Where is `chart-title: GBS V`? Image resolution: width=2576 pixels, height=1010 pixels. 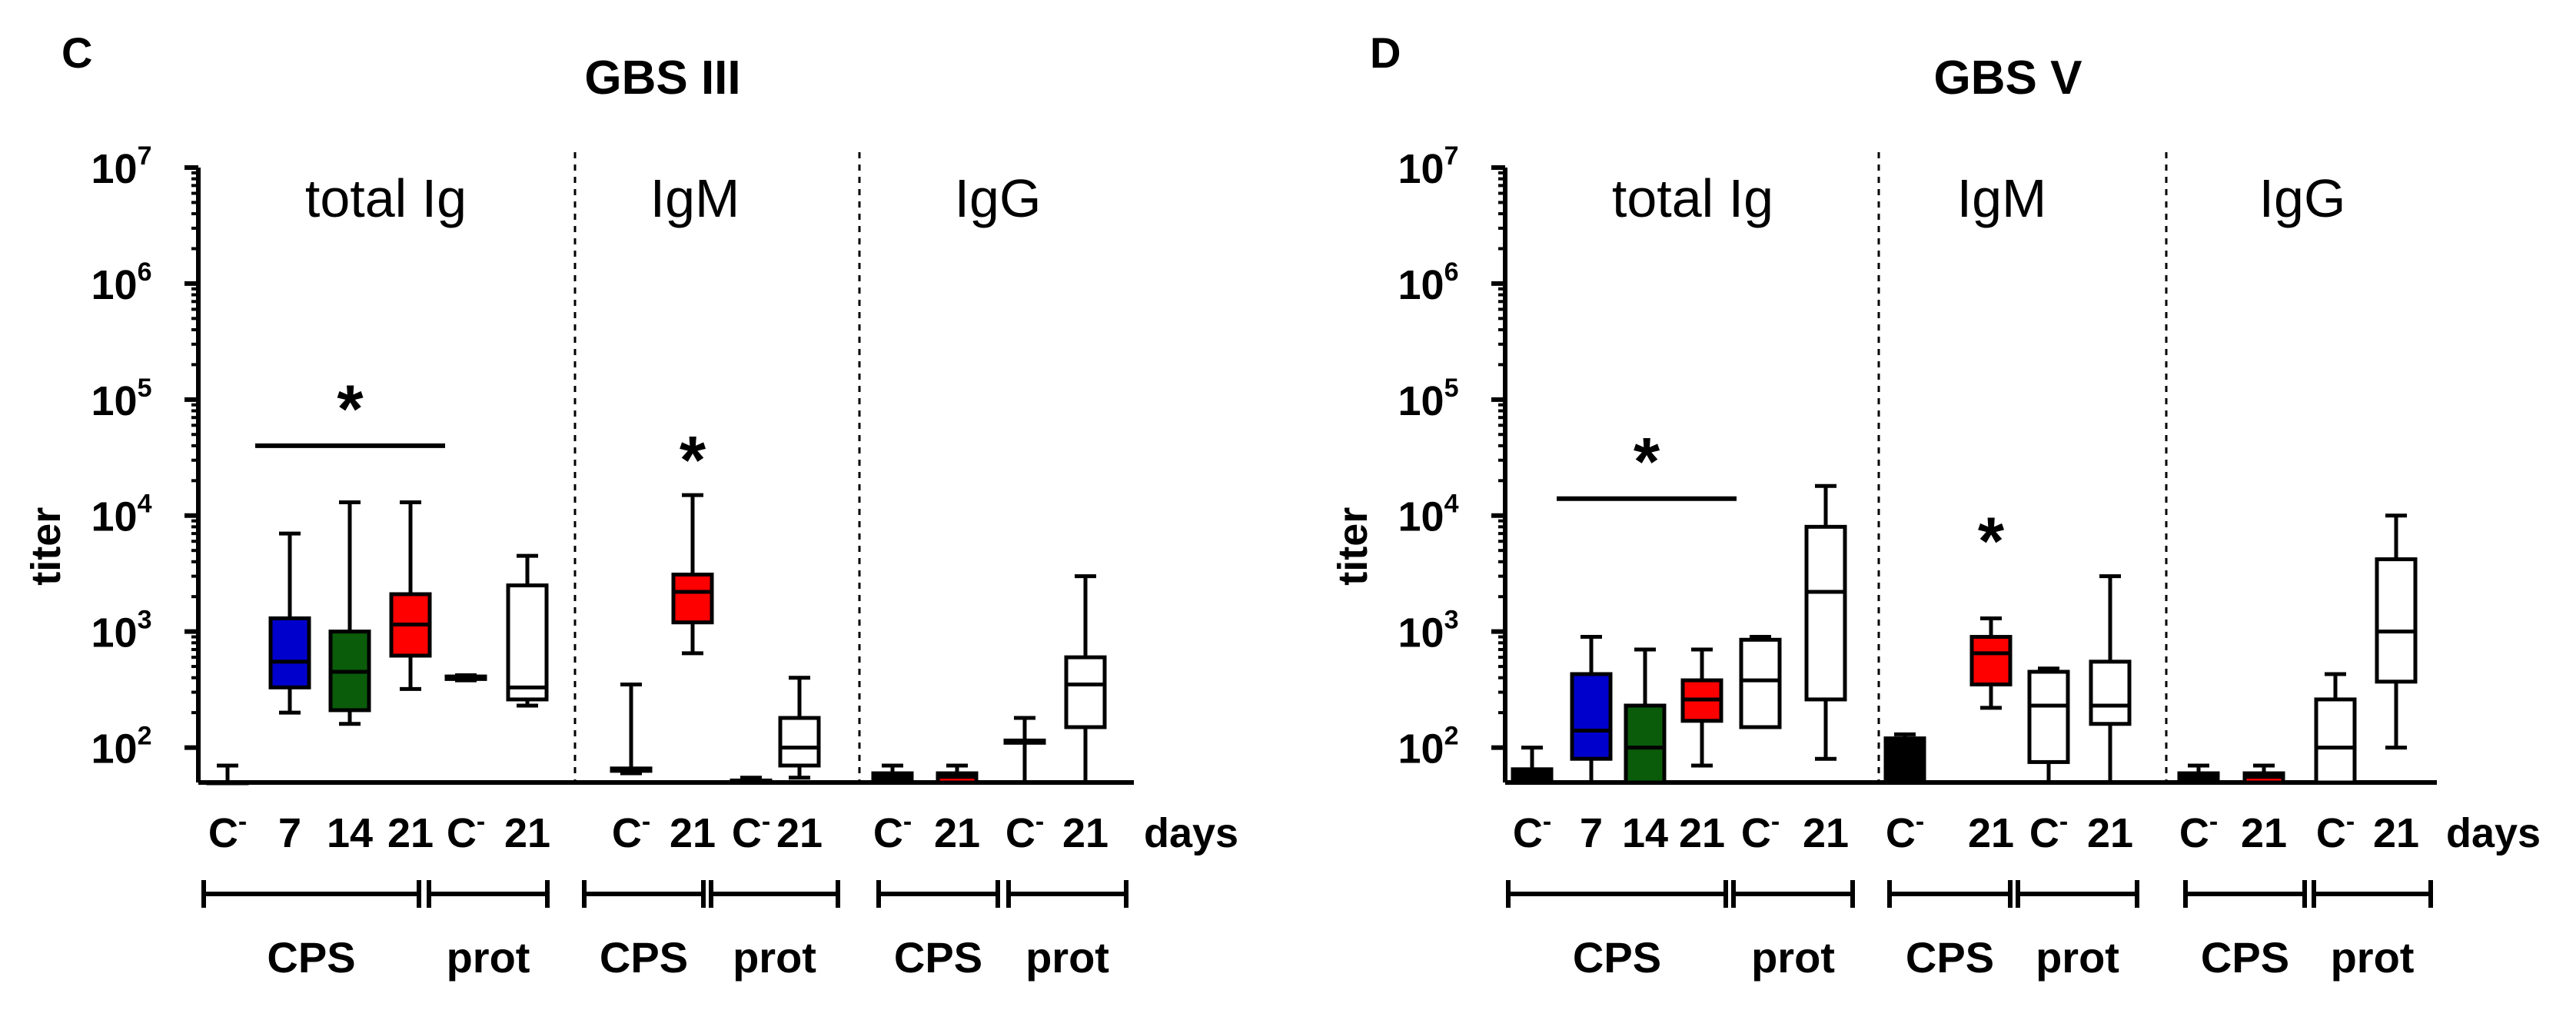
chart-title: GBS V is located at coordinates (2008, 78).